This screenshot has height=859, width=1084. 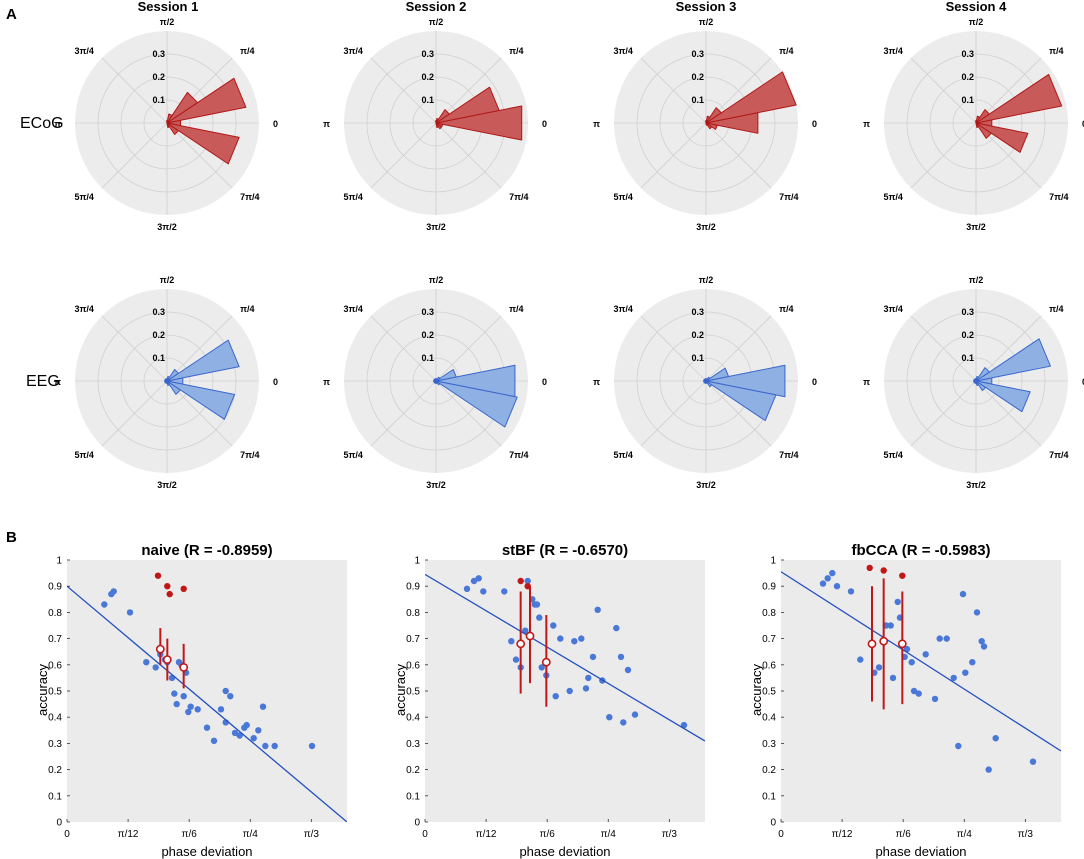 I want to click on scatter-title: naive (R = -0.8959), so click(x=206, y=550).